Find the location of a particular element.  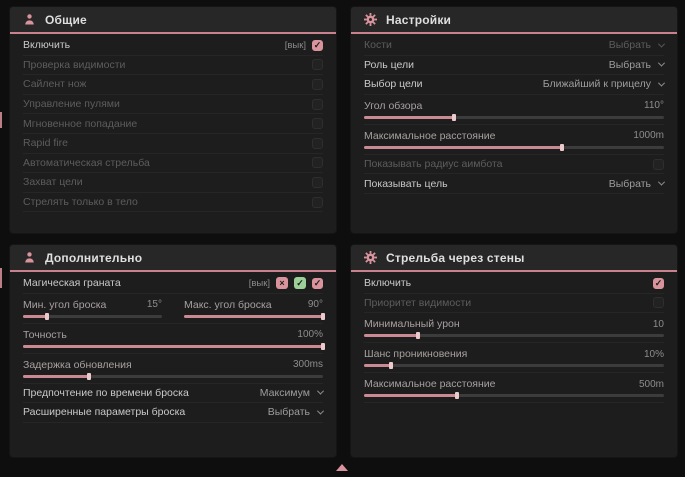

row-checkbox: Проверка видимости is located at coordinates (173, 66).